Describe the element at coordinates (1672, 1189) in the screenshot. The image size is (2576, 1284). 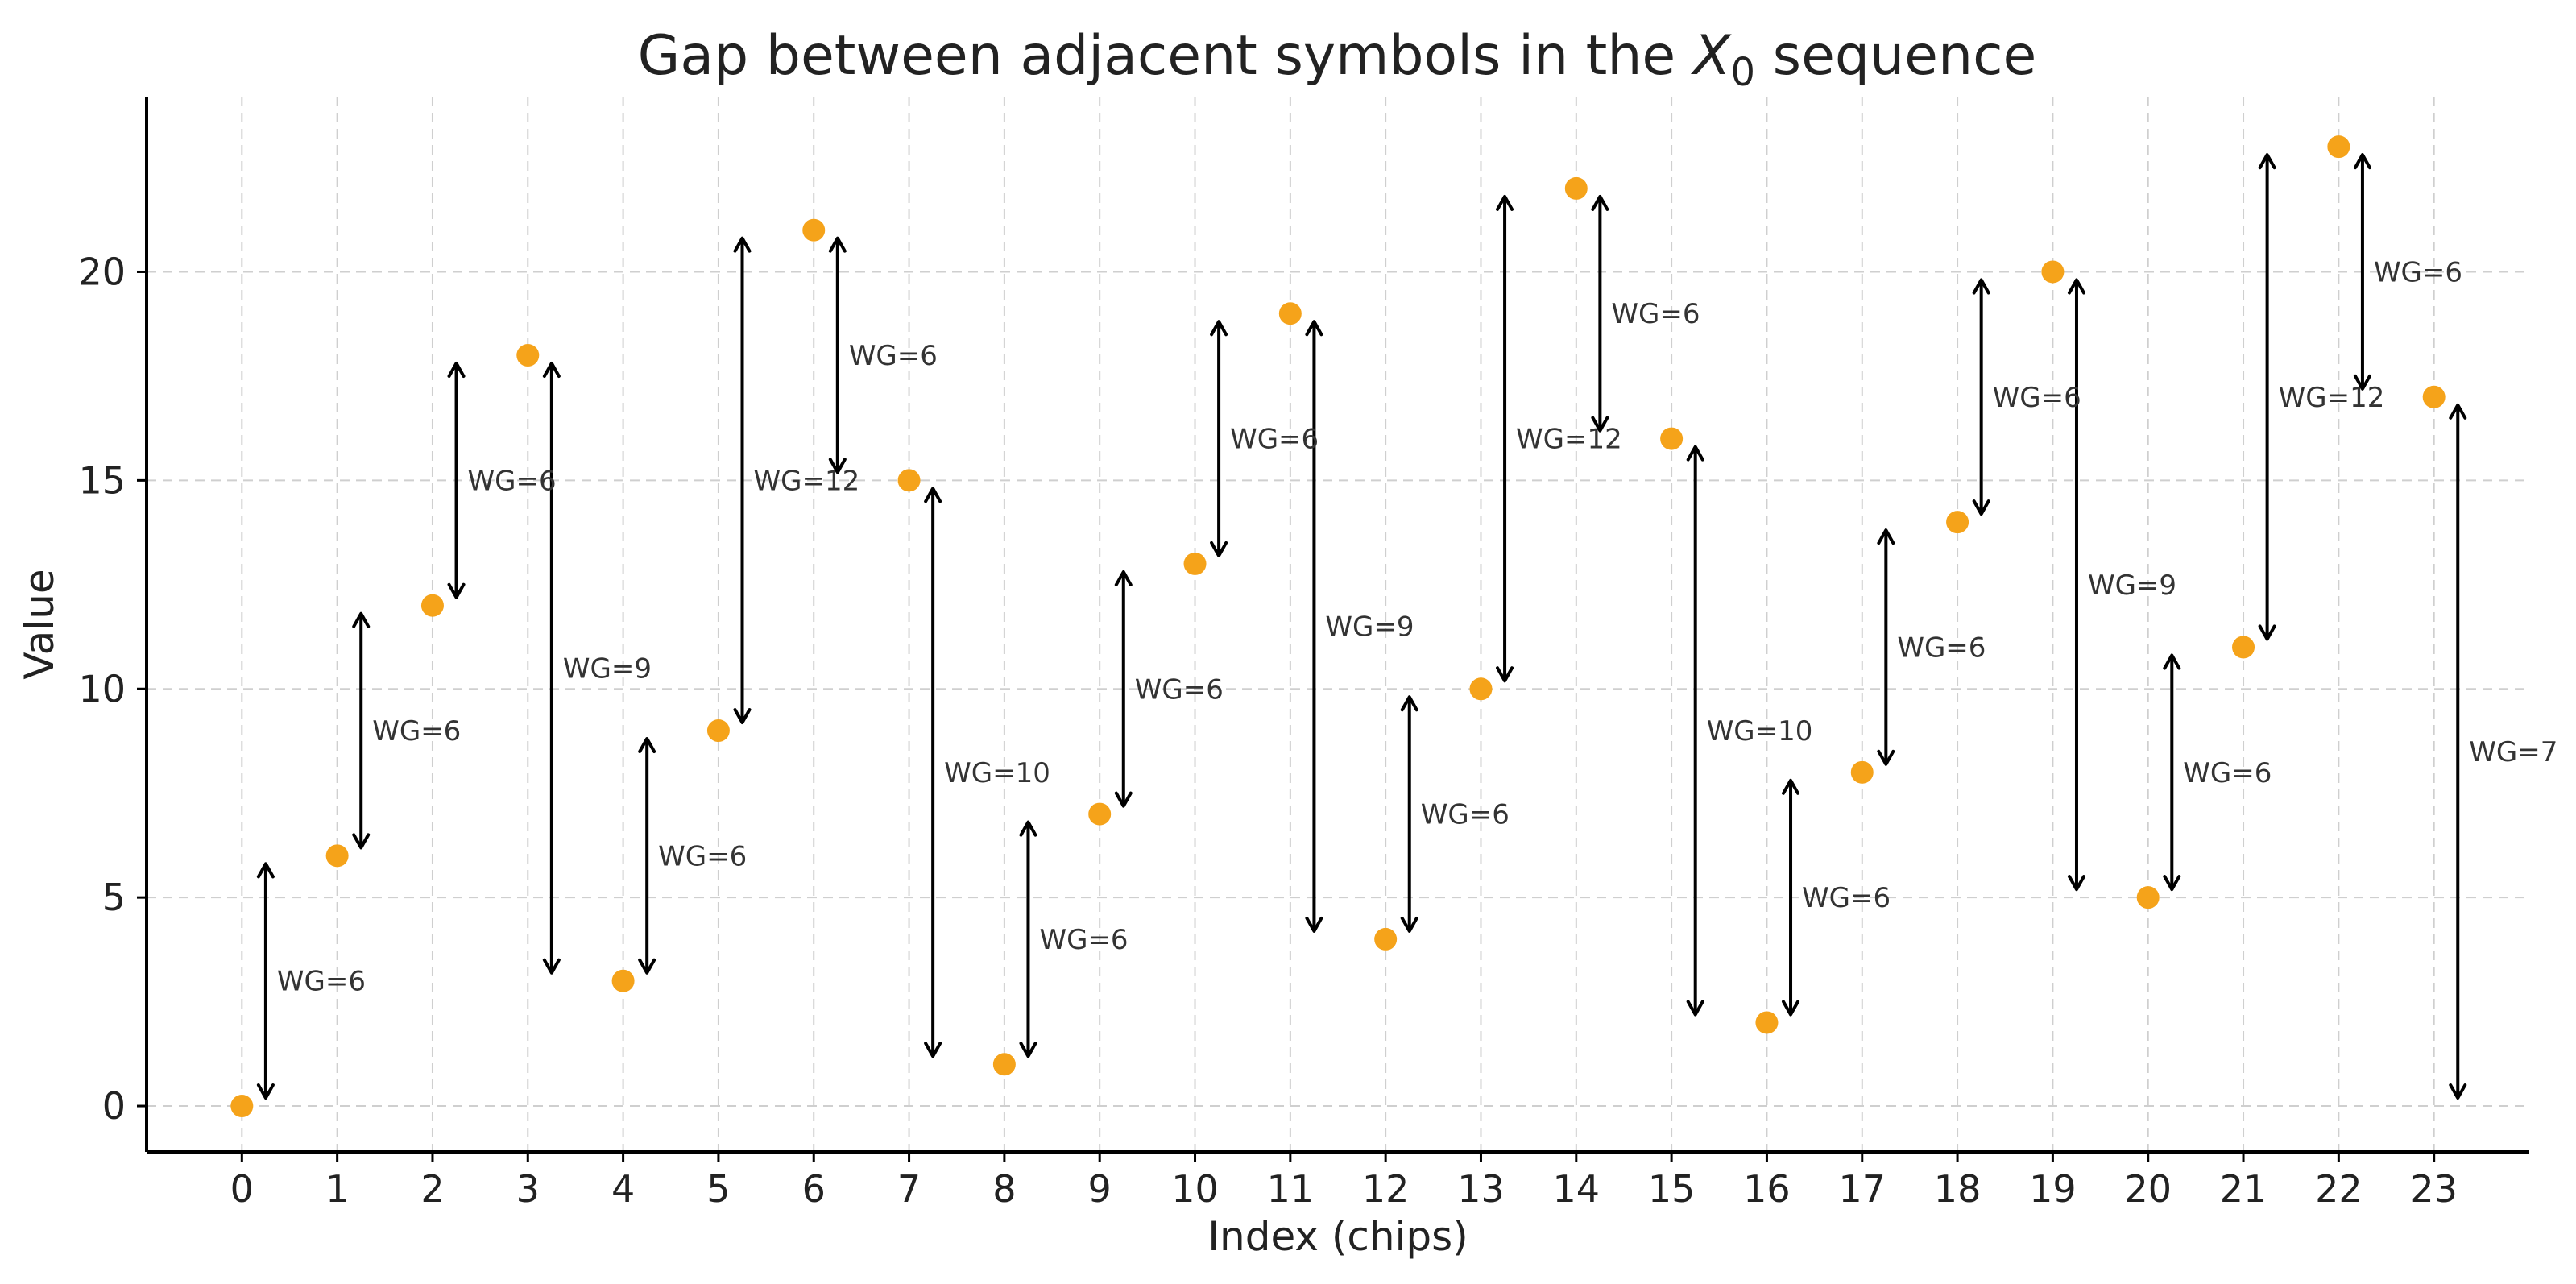
I see `x-tick-label: 15` at that location.